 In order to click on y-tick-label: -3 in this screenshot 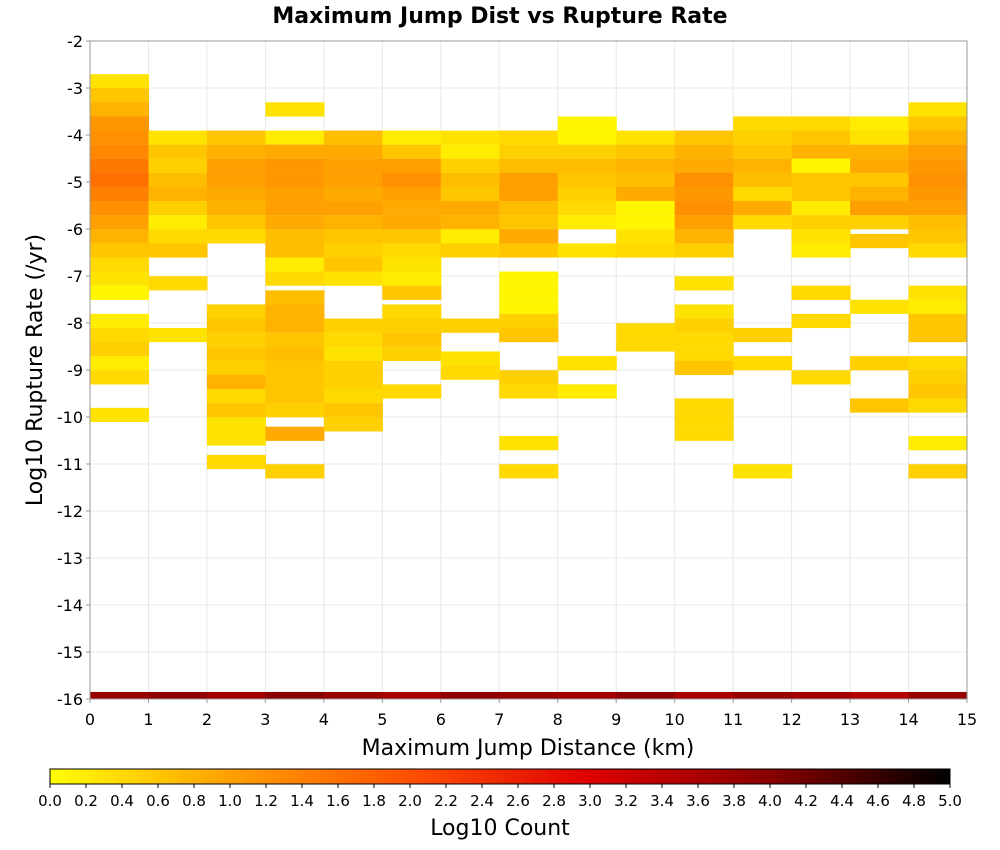, I will do `click(75, 88)`.